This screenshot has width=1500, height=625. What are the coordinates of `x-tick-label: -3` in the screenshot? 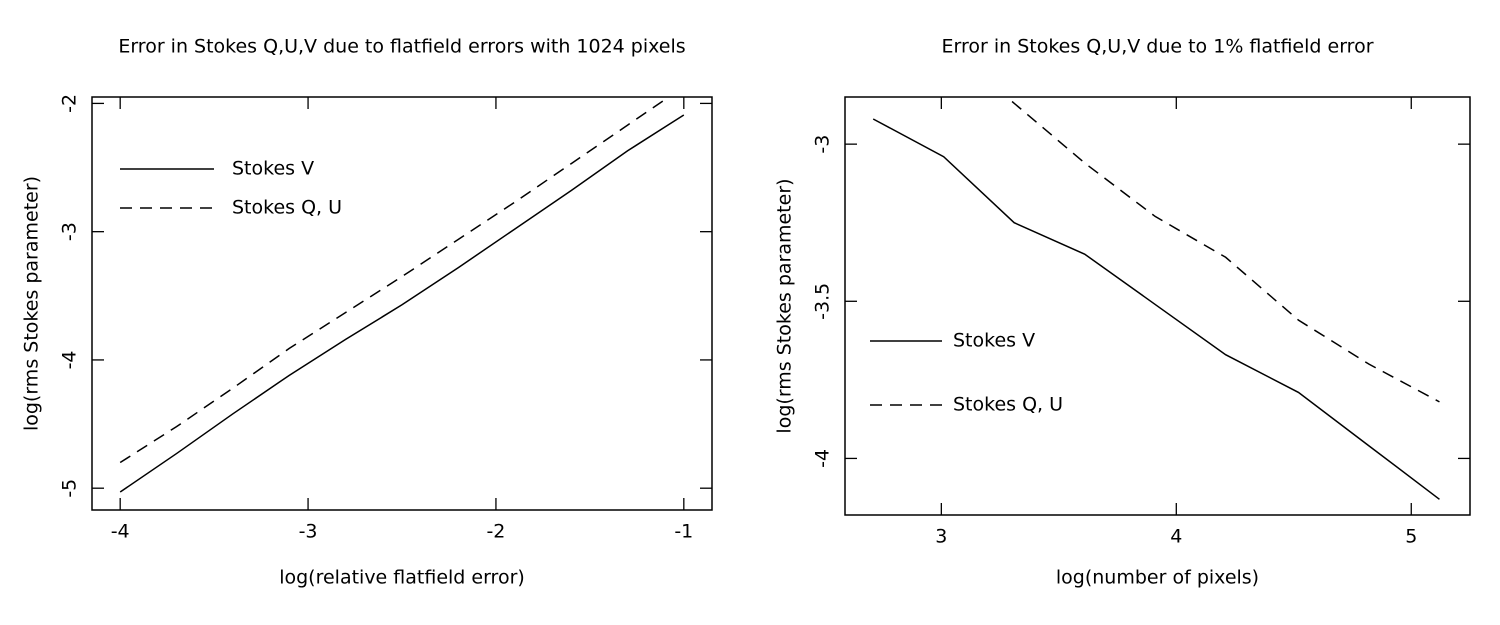 It's located at (308, 532).